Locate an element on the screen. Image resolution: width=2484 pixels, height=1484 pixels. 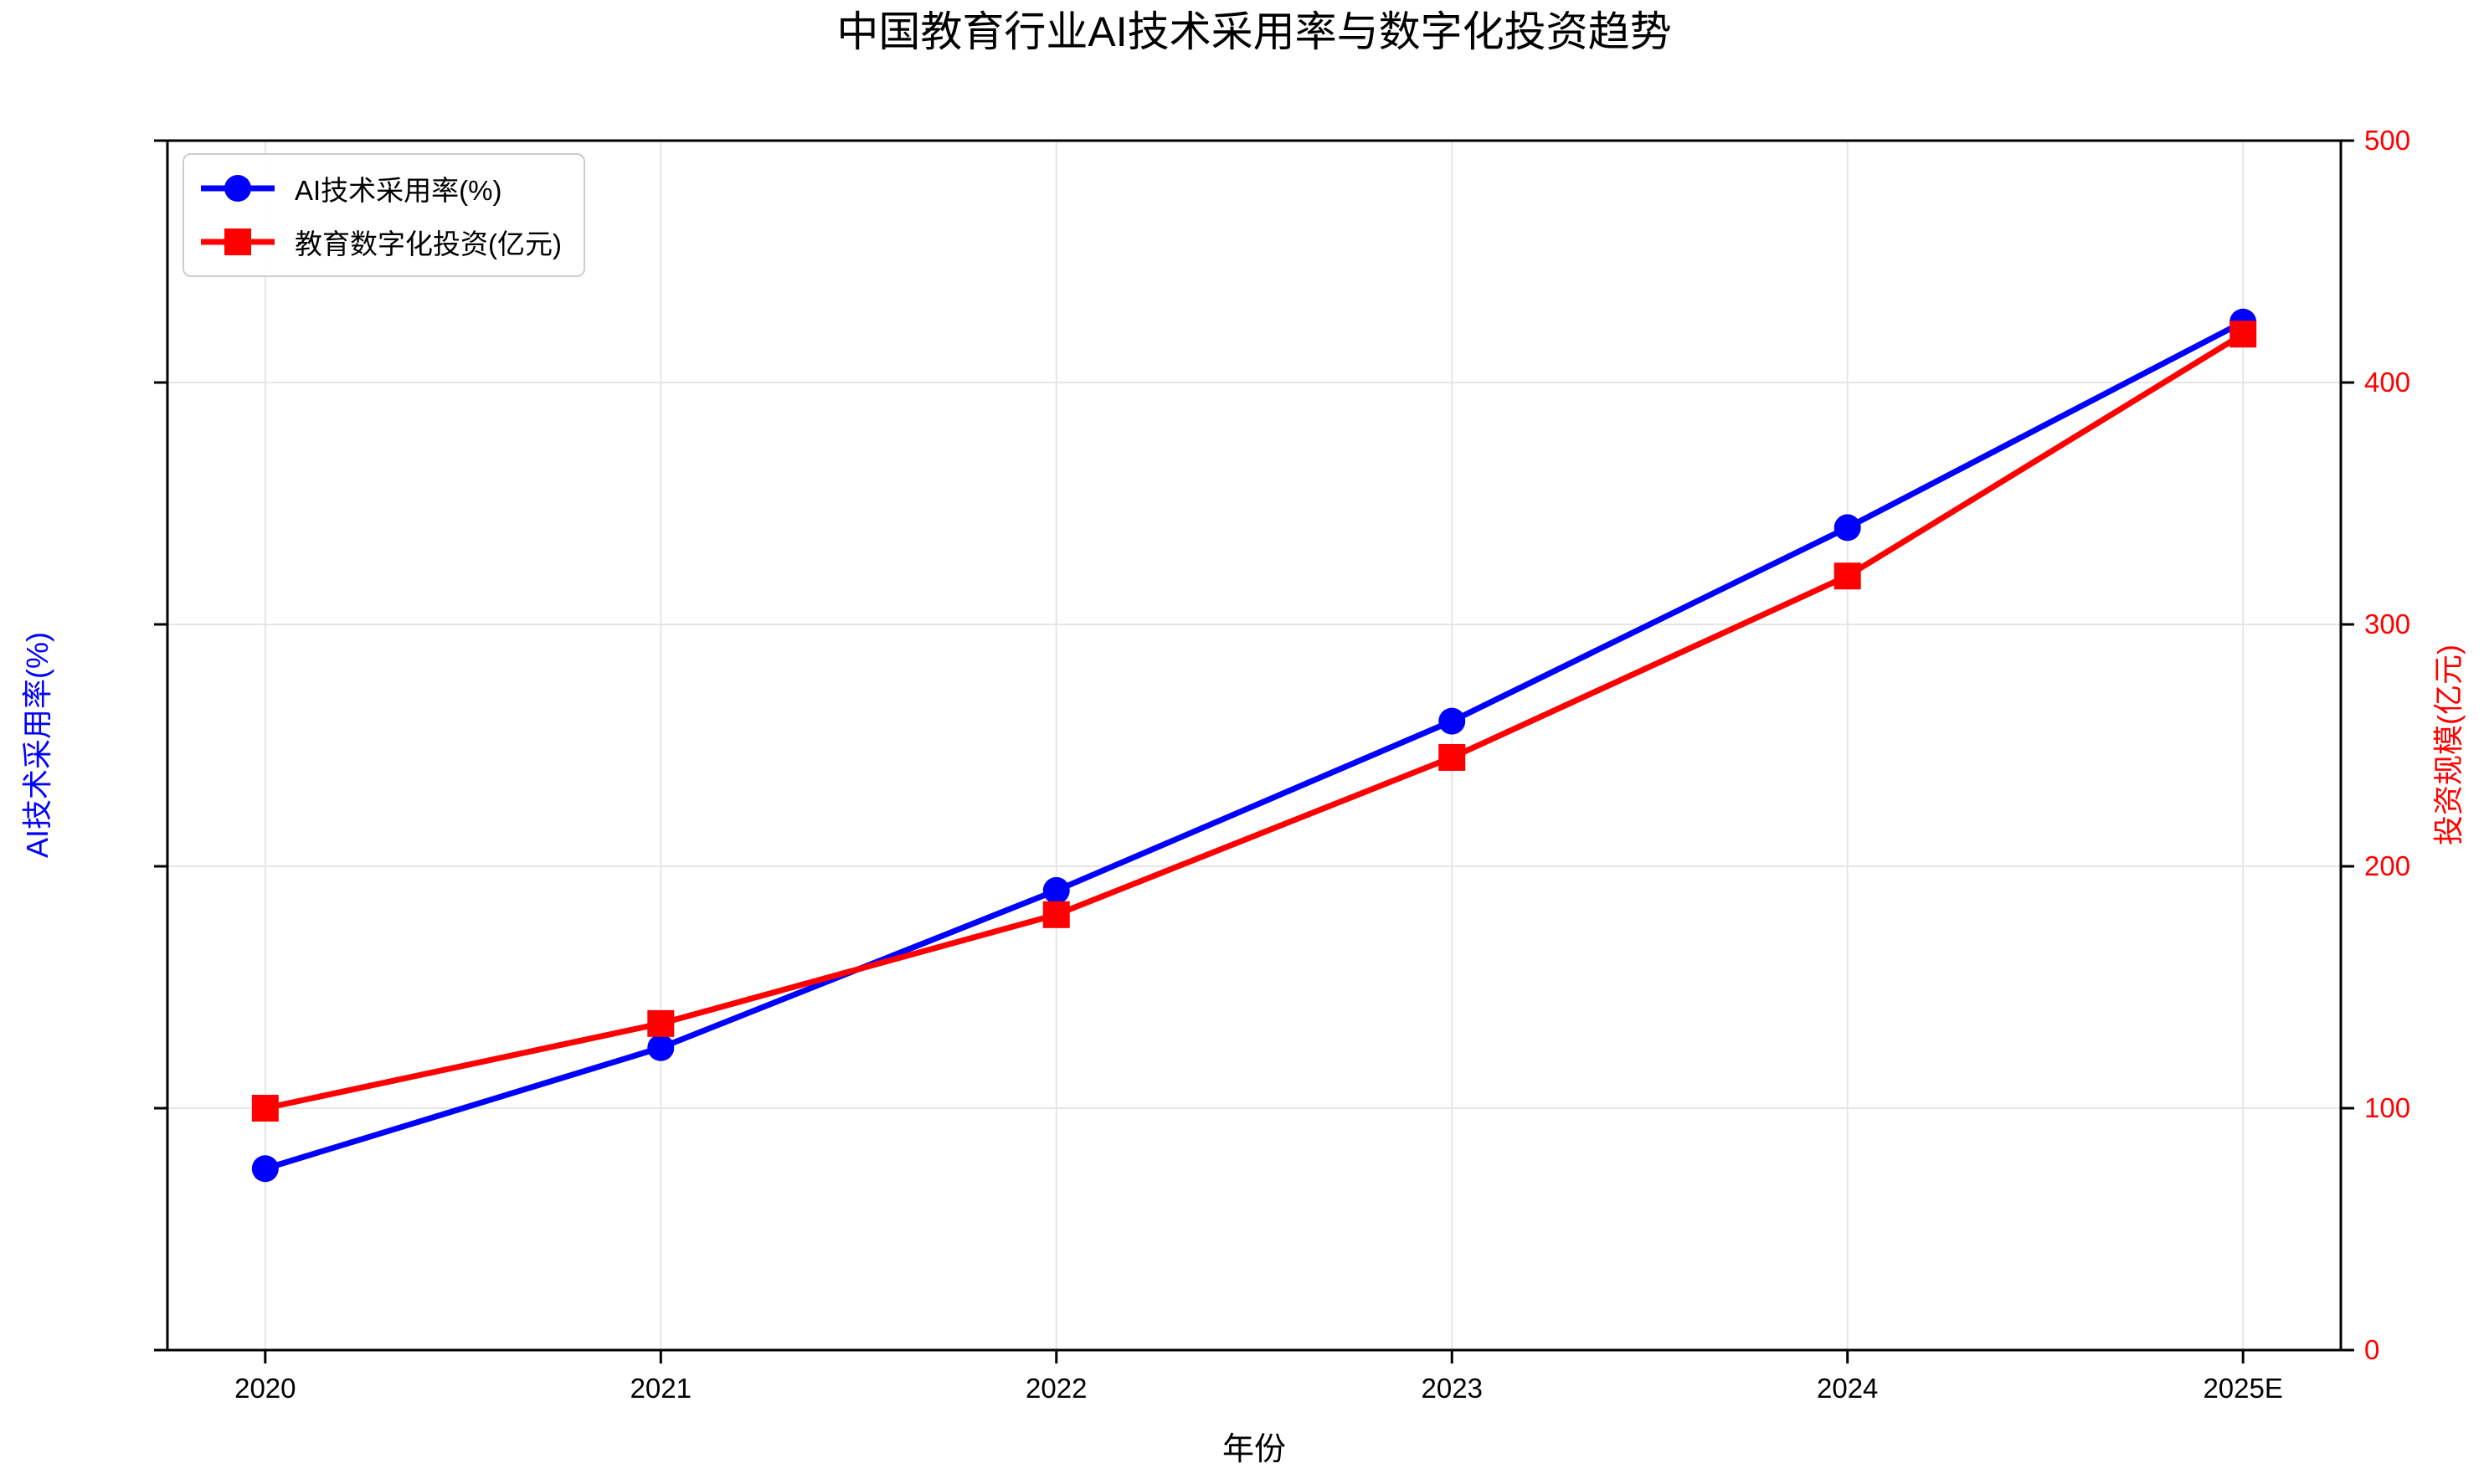
red-line-square-marker-icon is located at coordinates (238, 242).